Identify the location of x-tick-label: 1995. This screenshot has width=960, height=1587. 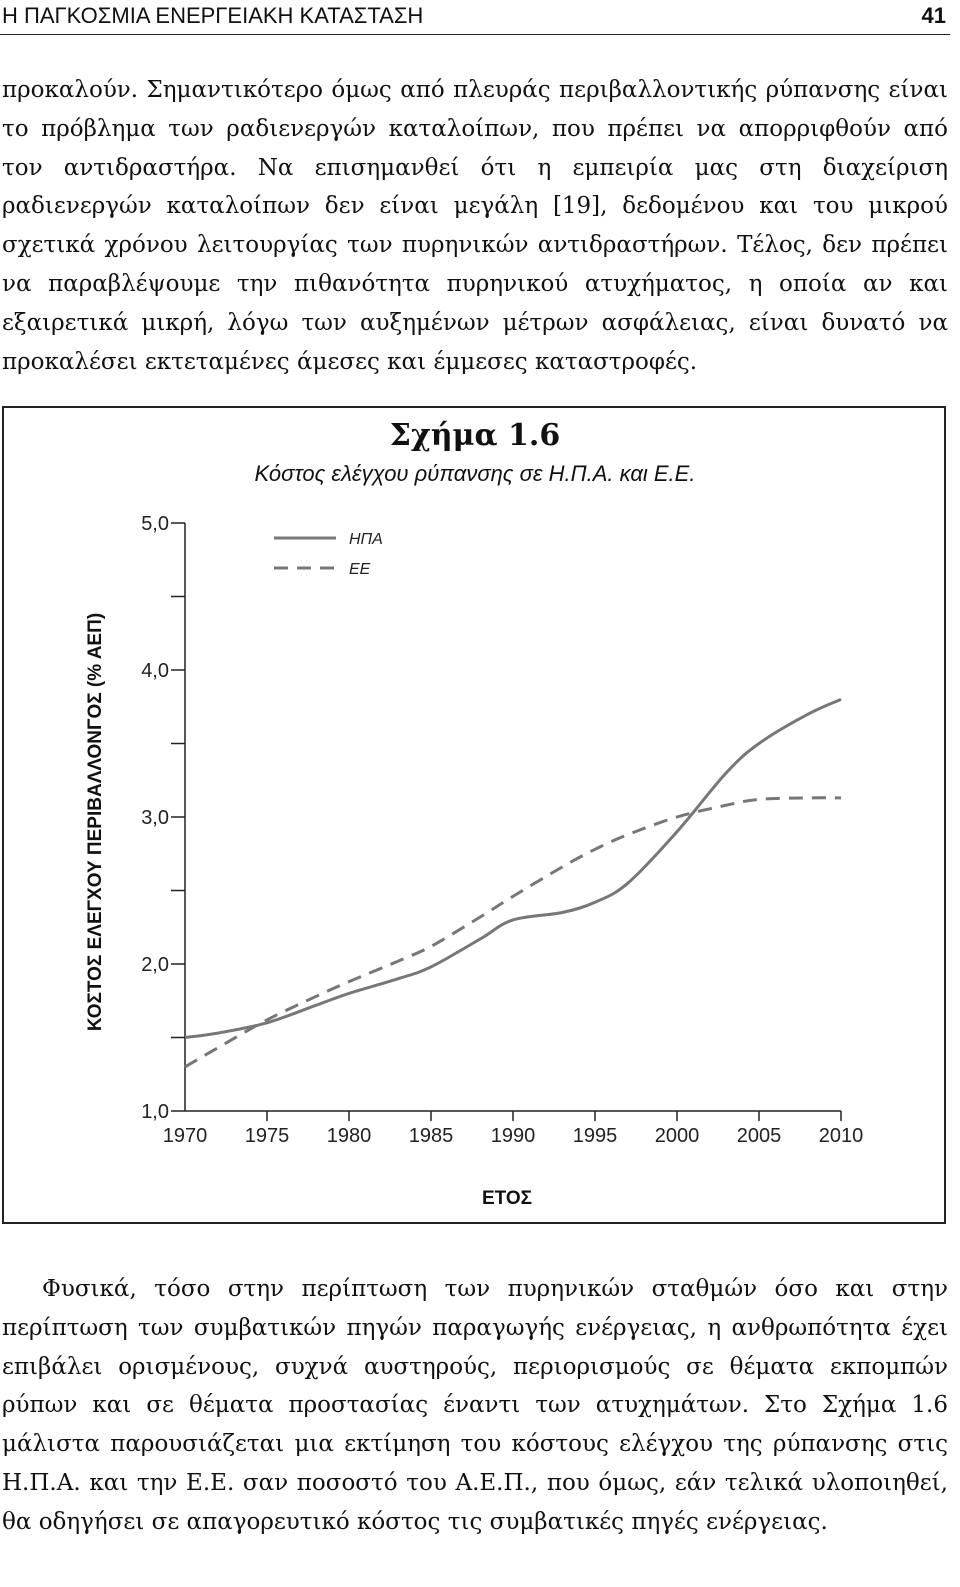
(595, 1136).